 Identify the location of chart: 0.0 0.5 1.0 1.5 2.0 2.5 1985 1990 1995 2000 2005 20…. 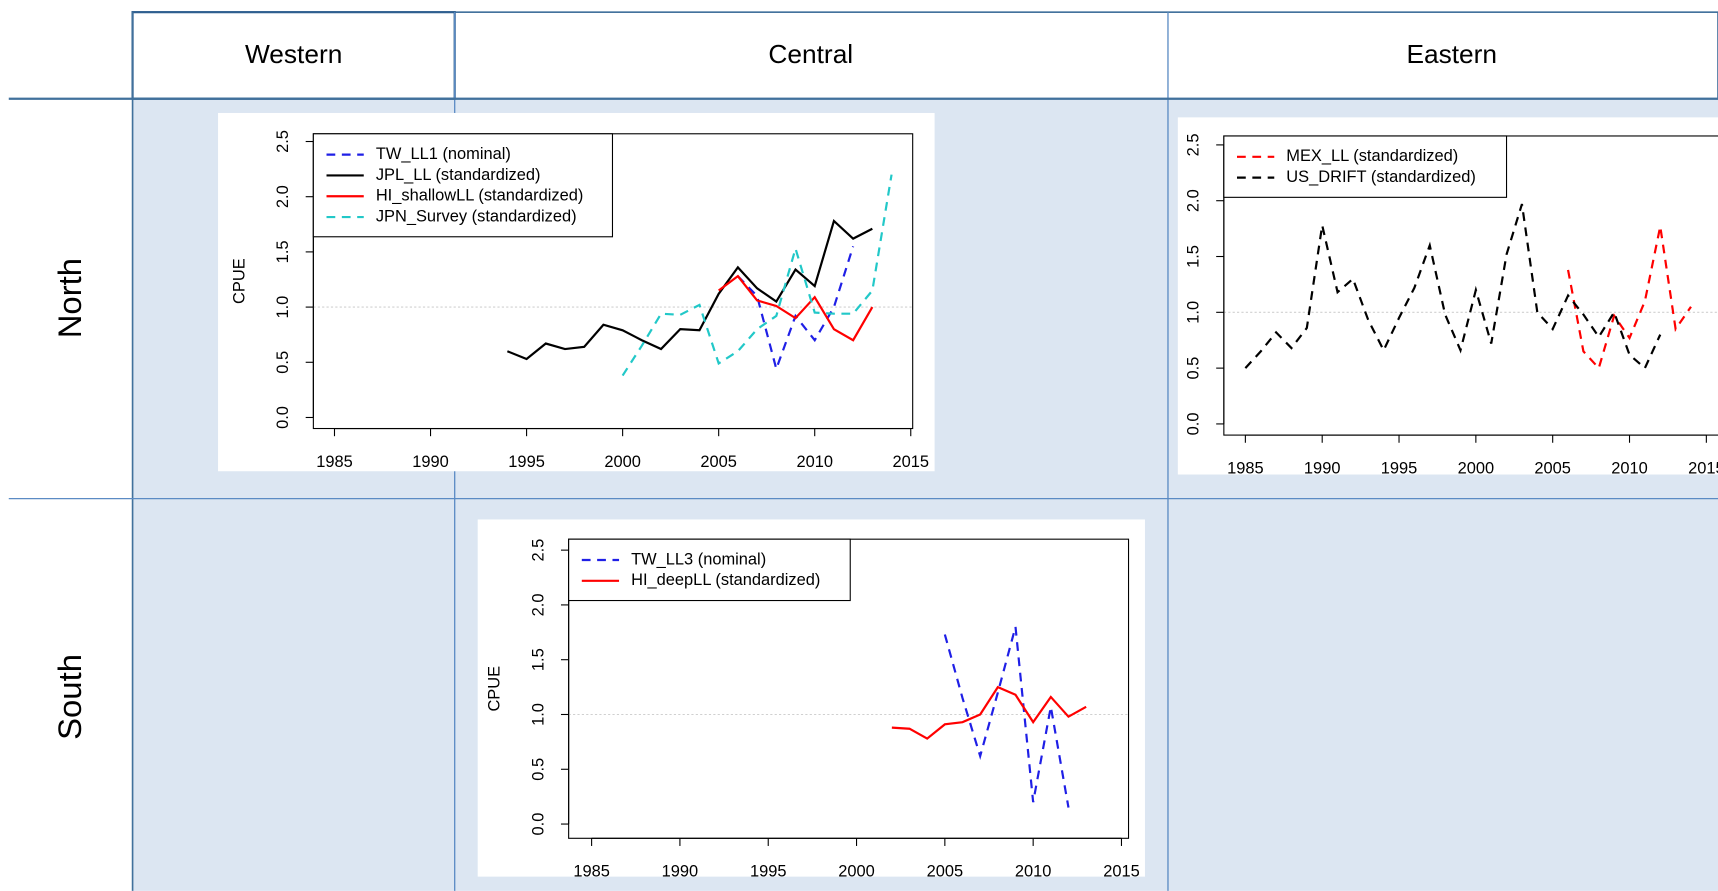
(1447, 297).